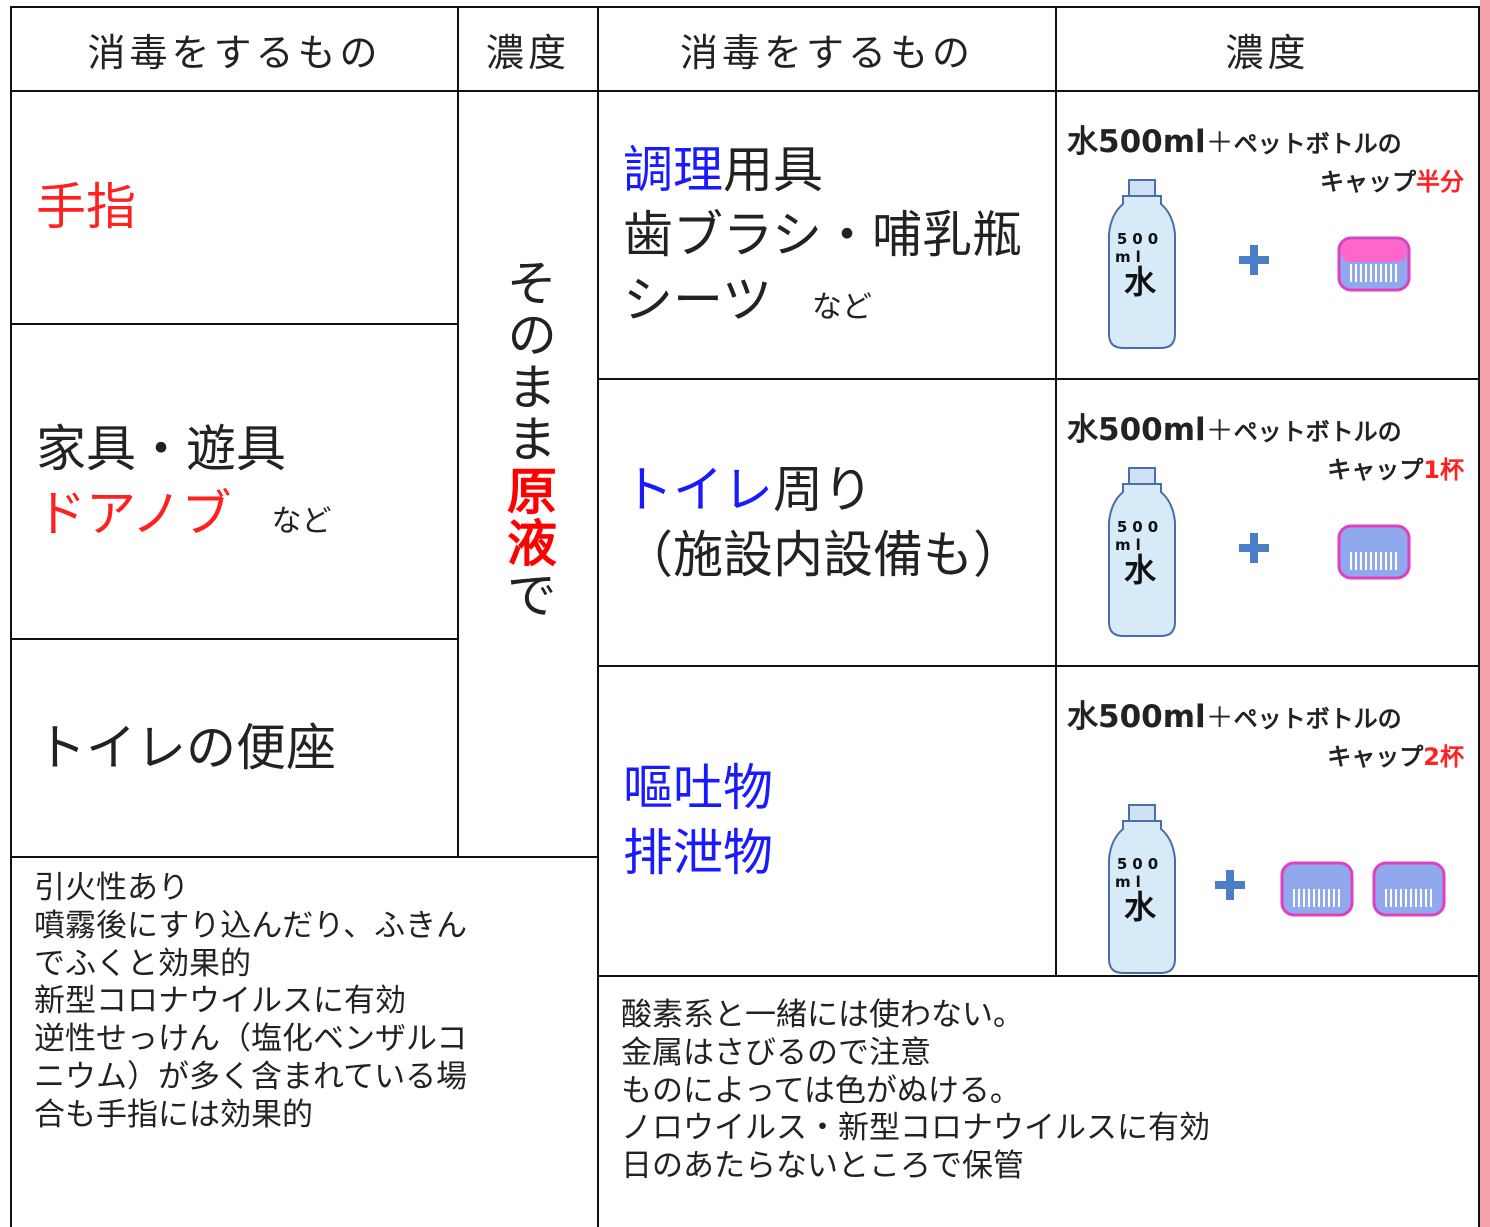  I want to click on text-segment: トイレの便座, so click(186, 747).